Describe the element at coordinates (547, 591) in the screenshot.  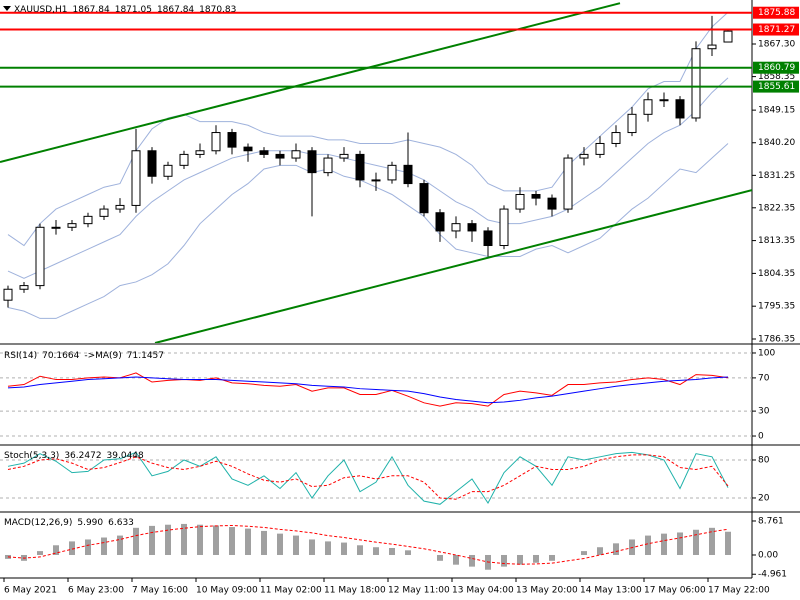
I see `x-tick-label: 13 May 20:00` at that location.